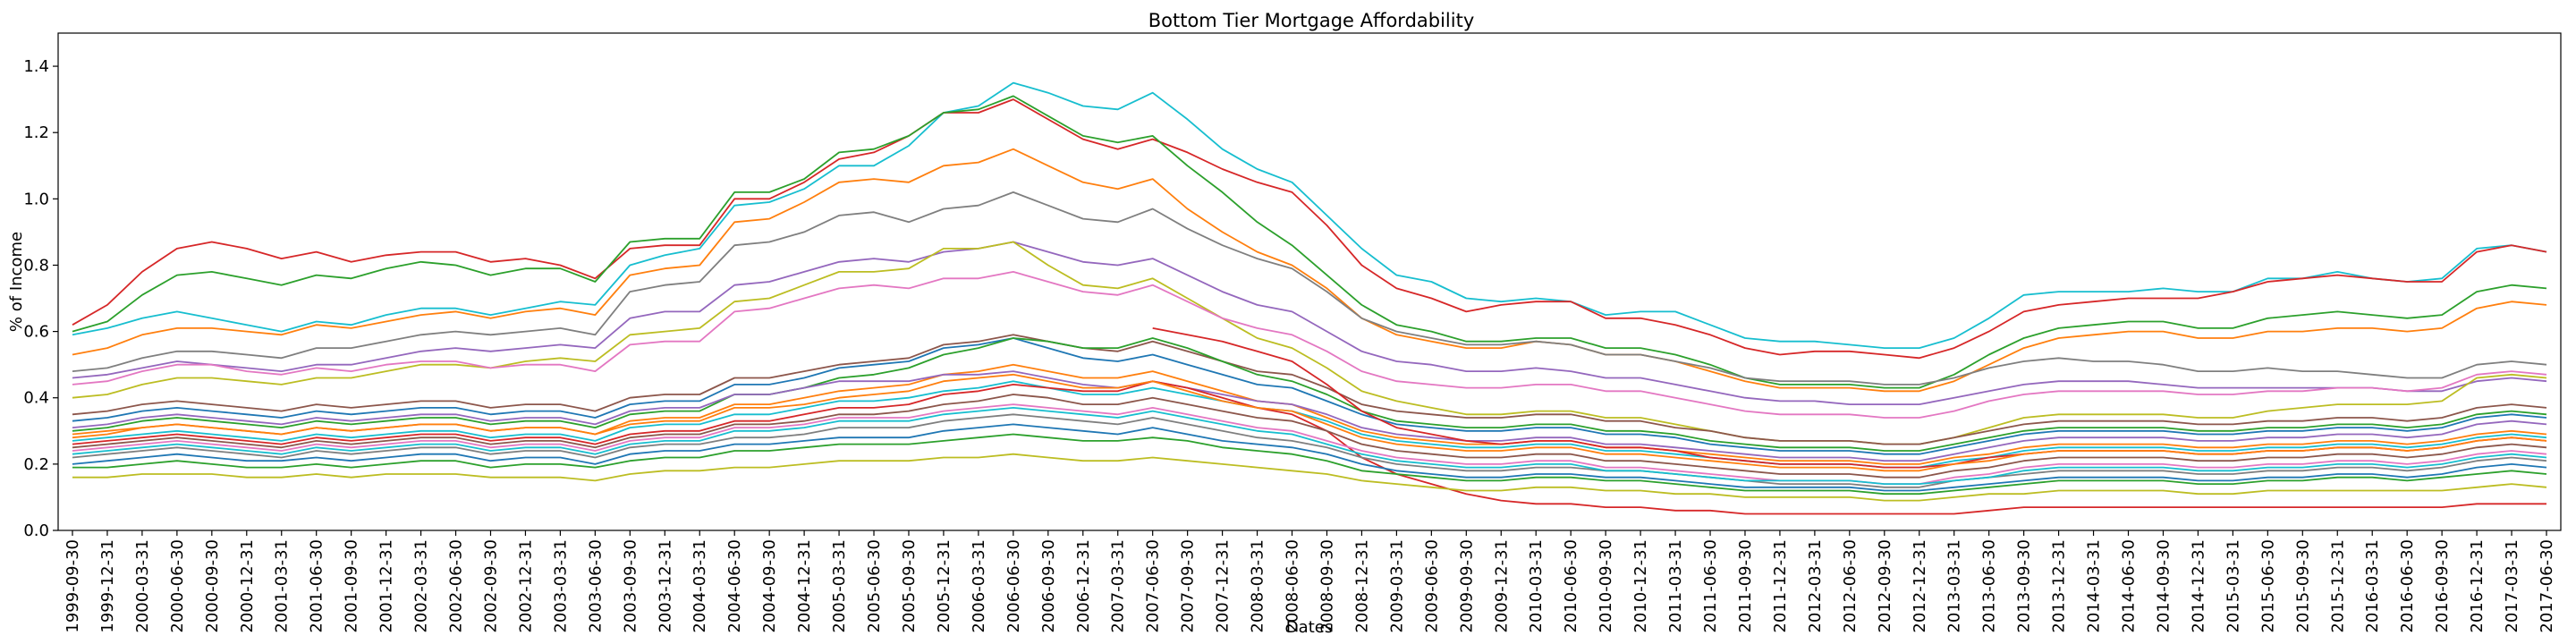 The width and height of the screenshot is (2576, 644). Describe the element at coordinates (1954, 586) in the screenshot. I see `x-tick-label: 2013-03-31` at that location.